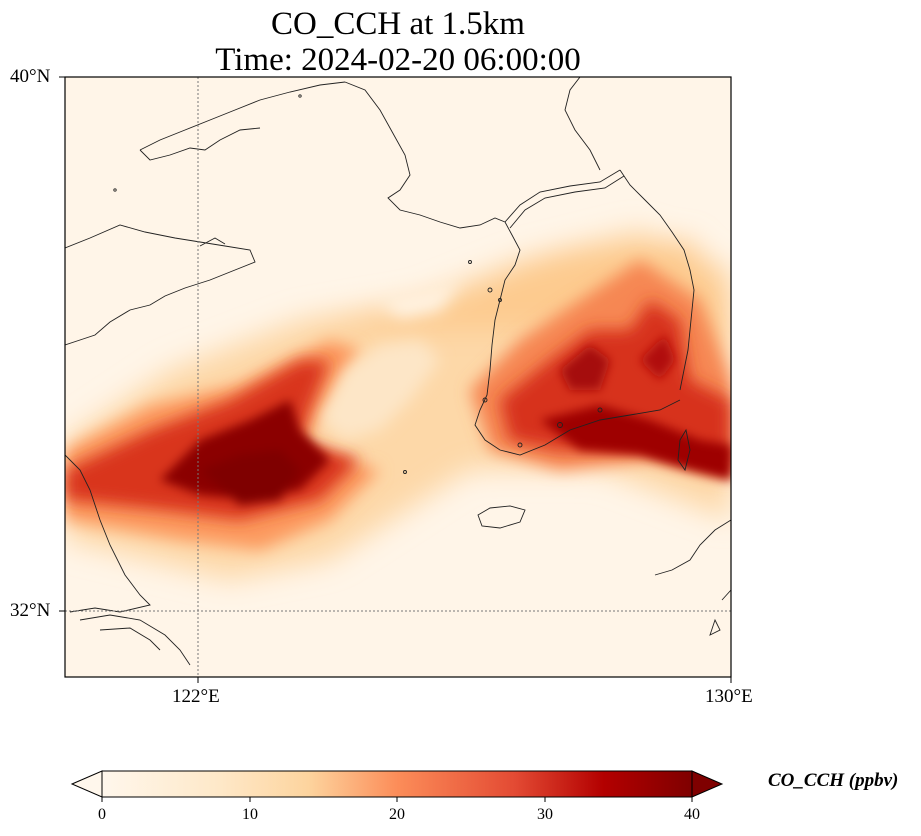 The image size is (921, 836). What do you see at coordinates (398, 60) in the screenshot?
I see `map-subtitle-time: Time: 2024-02-20 06:00:00` at bounding box center [398, 60].